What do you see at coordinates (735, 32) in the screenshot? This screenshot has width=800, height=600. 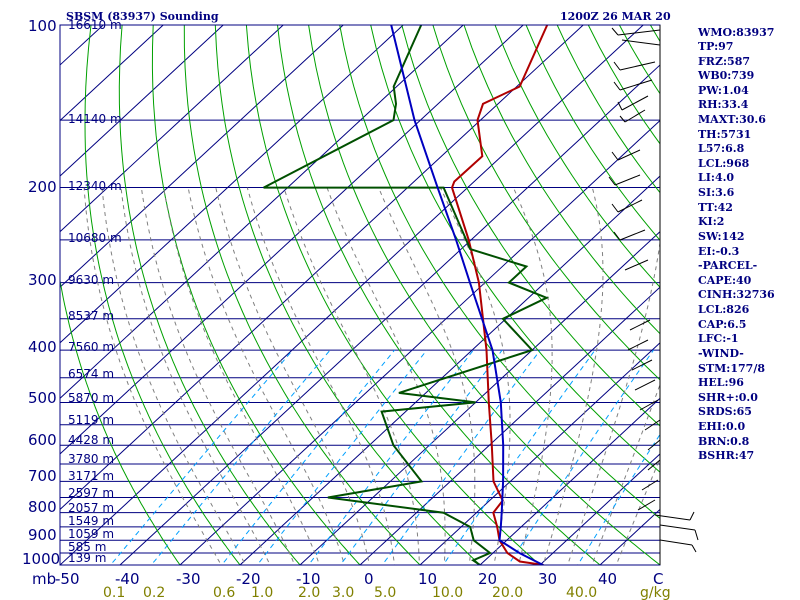 I see `index-value: WMO:83937` at bounding box center [735, 32].